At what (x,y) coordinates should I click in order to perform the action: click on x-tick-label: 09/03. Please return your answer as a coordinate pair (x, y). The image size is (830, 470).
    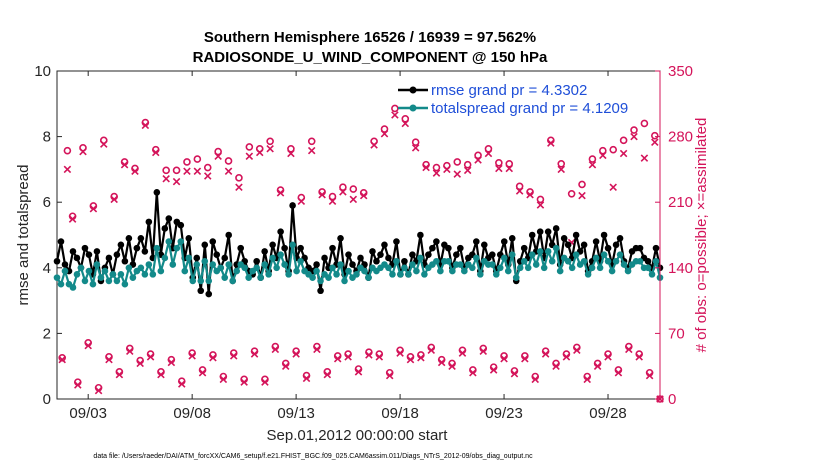
    Looking at the image, I should click on (88, 413).